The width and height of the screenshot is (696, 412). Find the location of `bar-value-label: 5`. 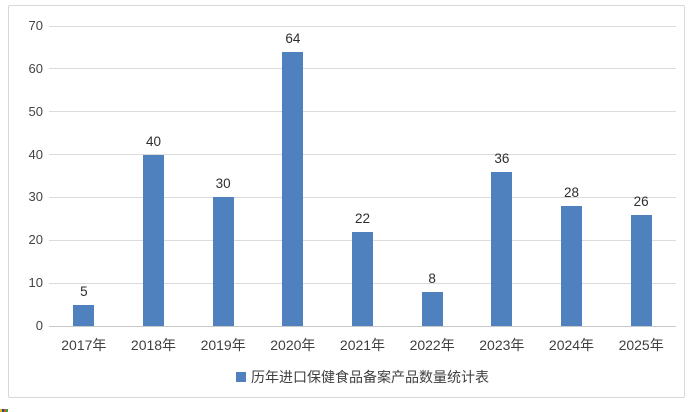

bar-value-label: 5 is located at coordinates (84, 291).